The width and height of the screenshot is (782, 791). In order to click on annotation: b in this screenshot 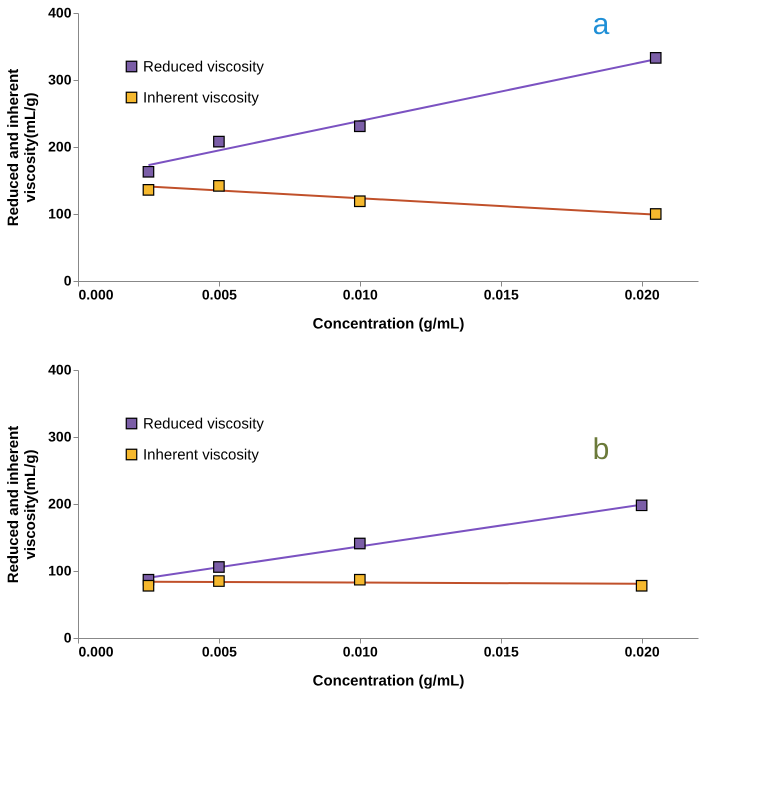, I will do `click(601, 449)`.